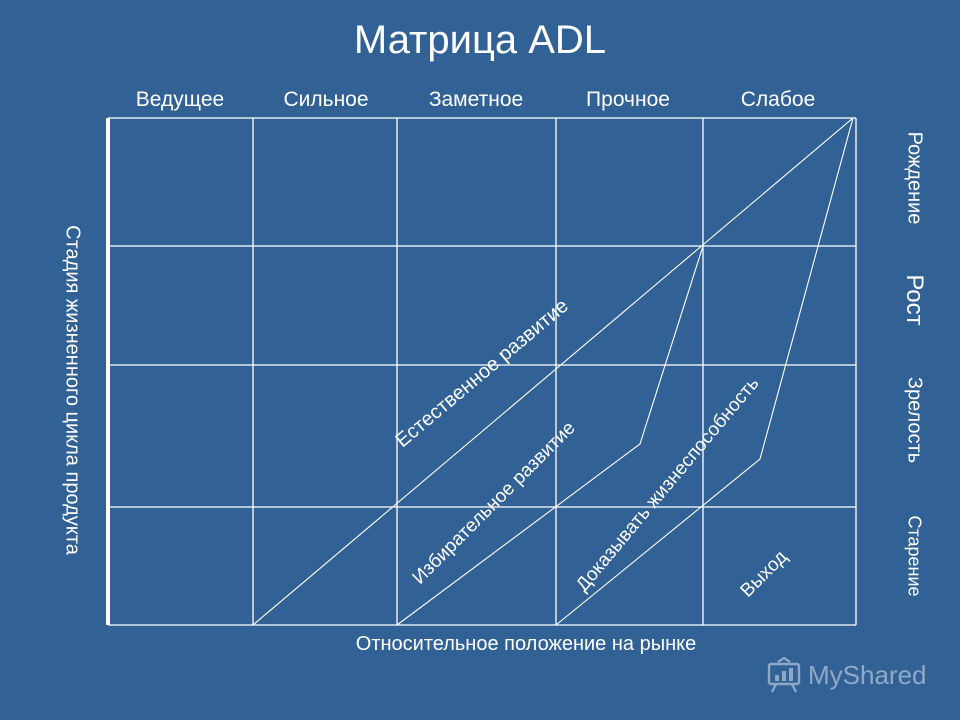  Describe the element at coordinates (764, 574) in the screenshot. I see `strategy-label-exit: Выход` at that location.